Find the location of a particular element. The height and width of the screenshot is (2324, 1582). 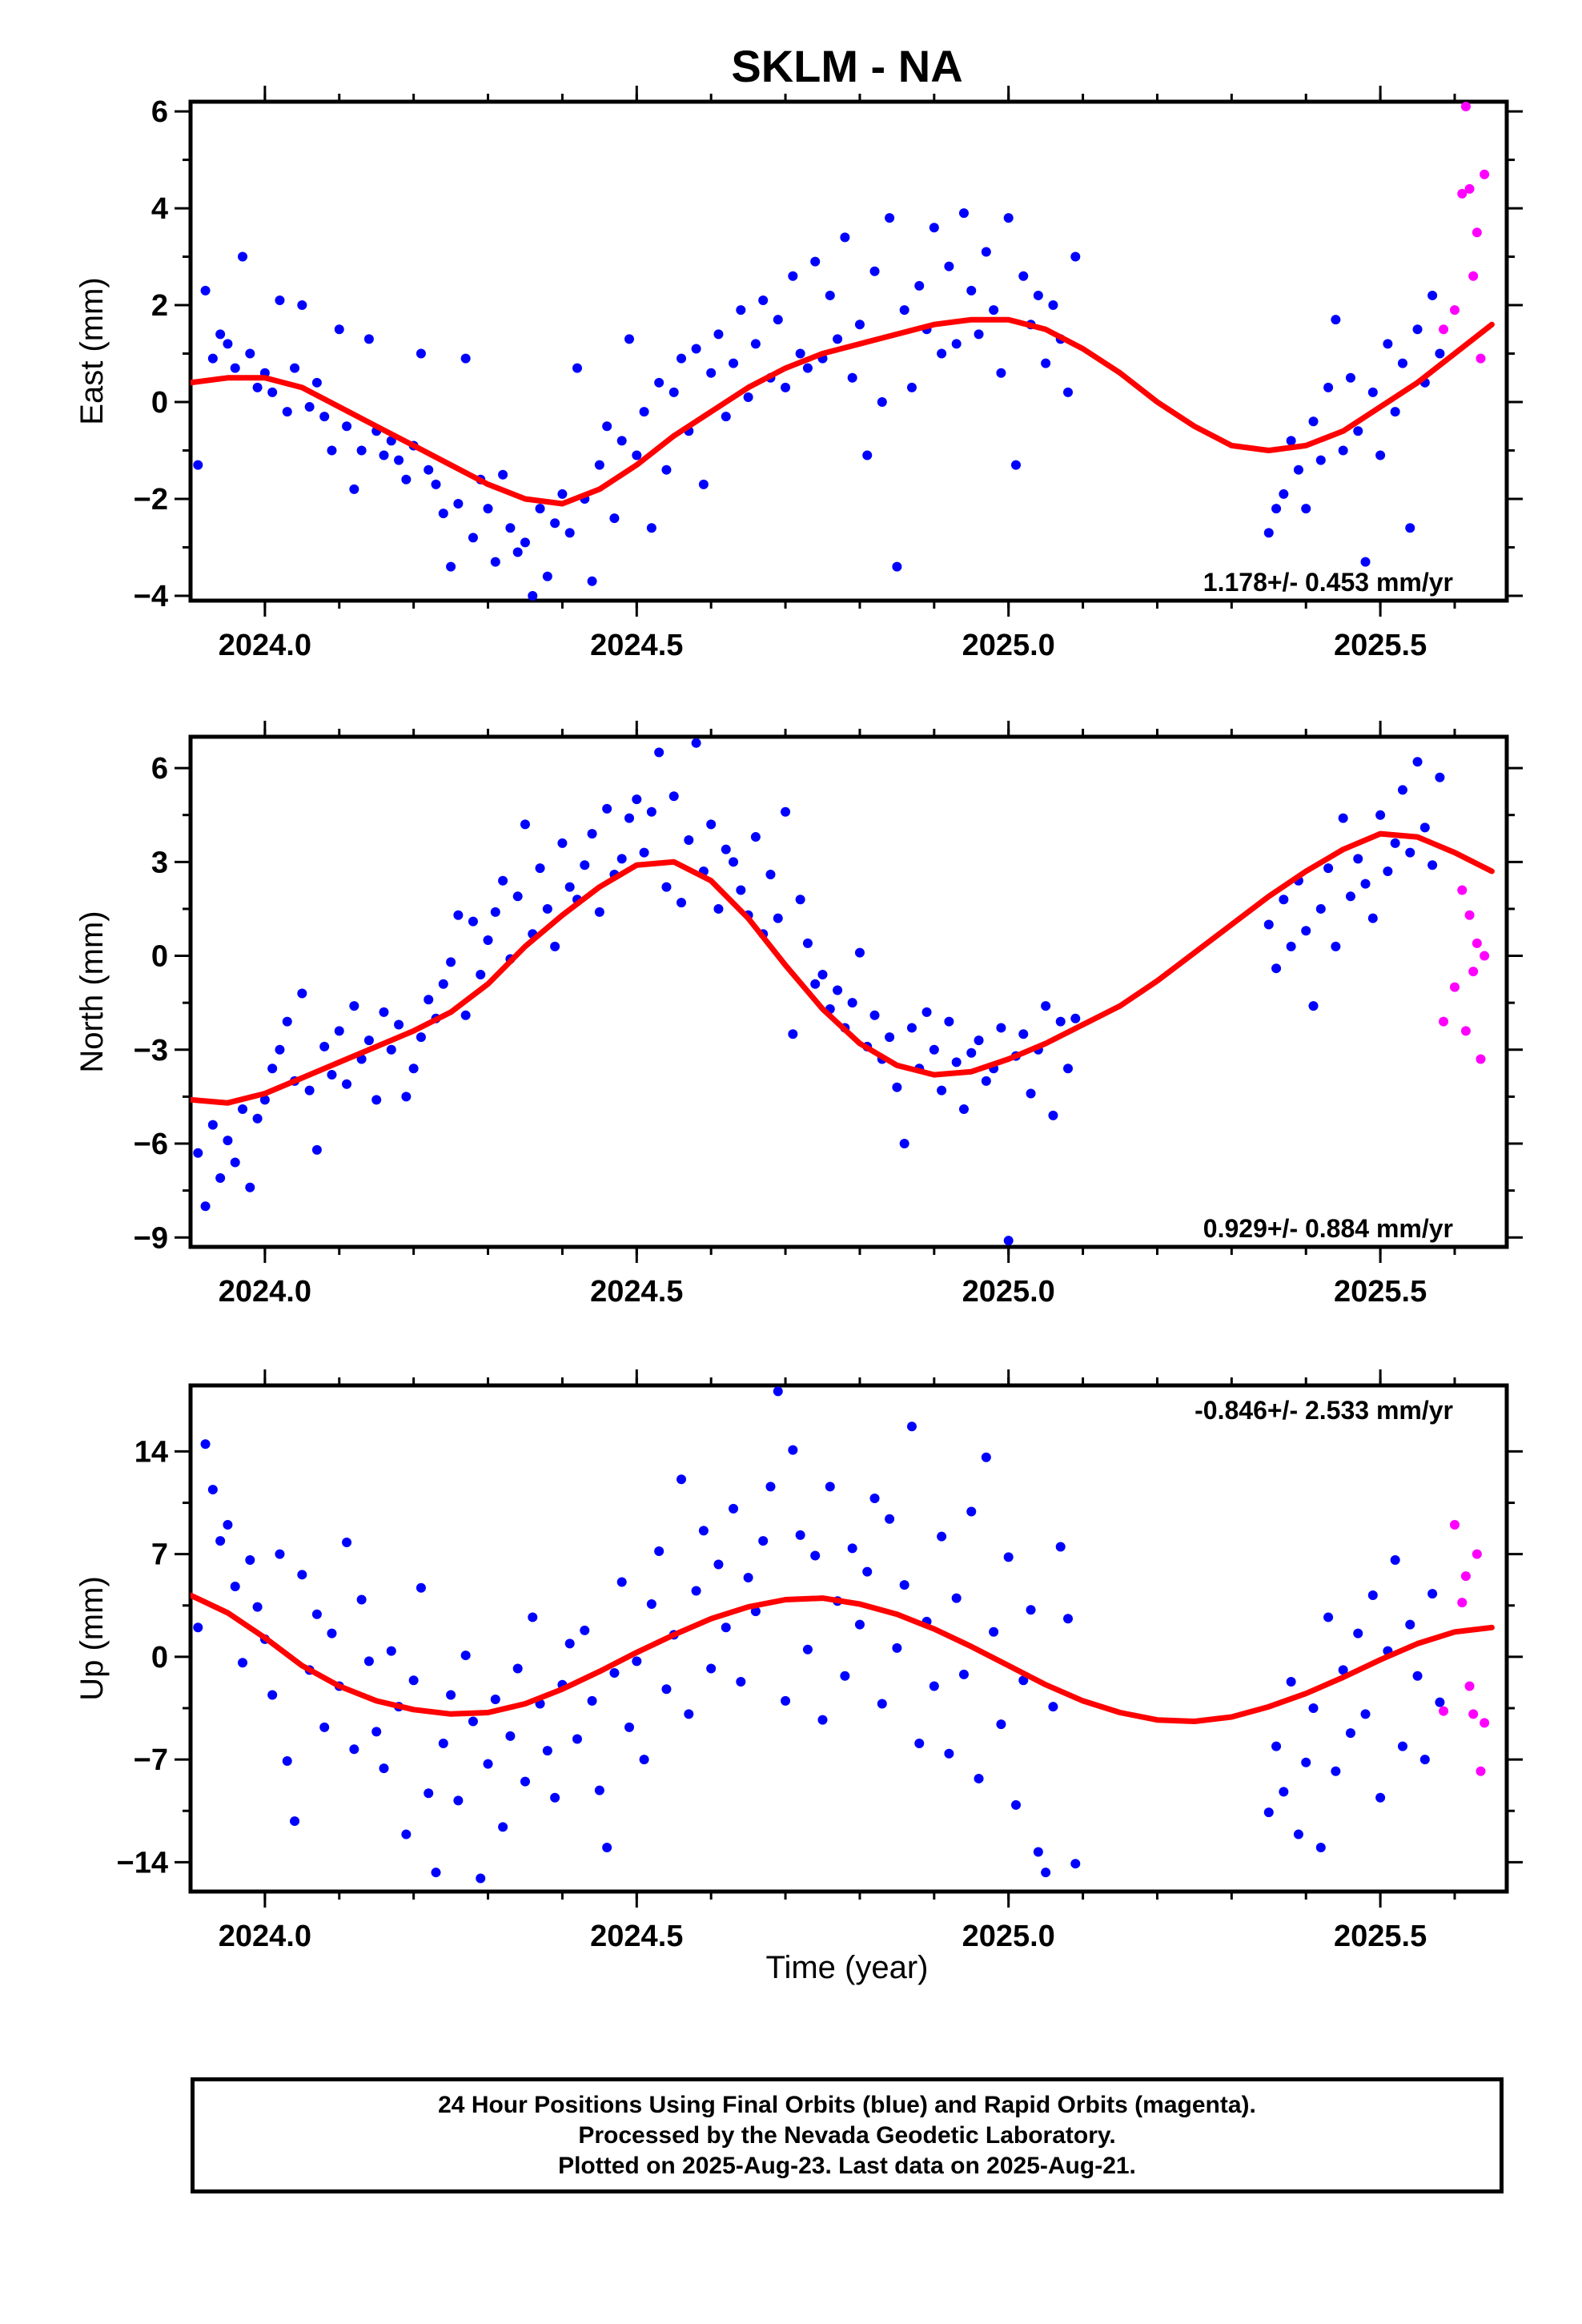

y-tick-label: −9 is located at coordinates (151, 1238).